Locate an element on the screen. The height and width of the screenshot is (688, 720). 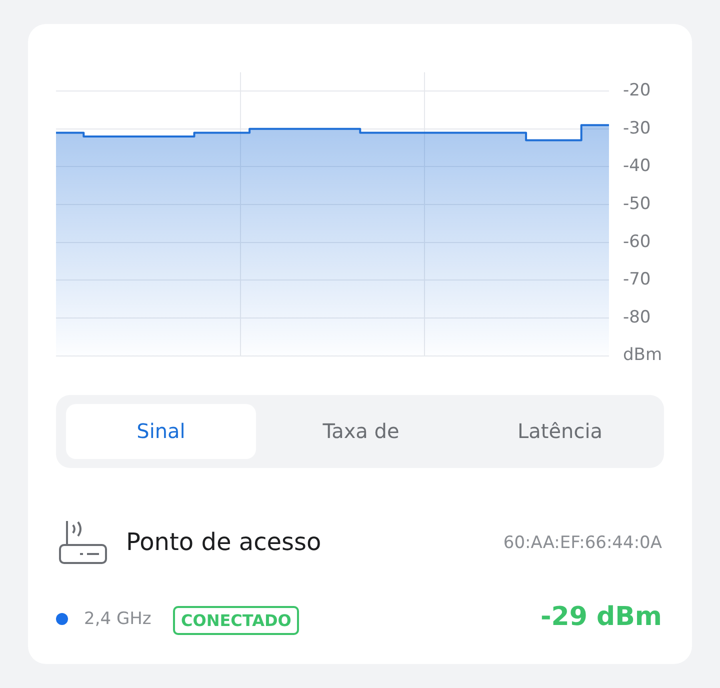
text: 60:AA:EF:66:44:0A is located at coordinates (582, 543).